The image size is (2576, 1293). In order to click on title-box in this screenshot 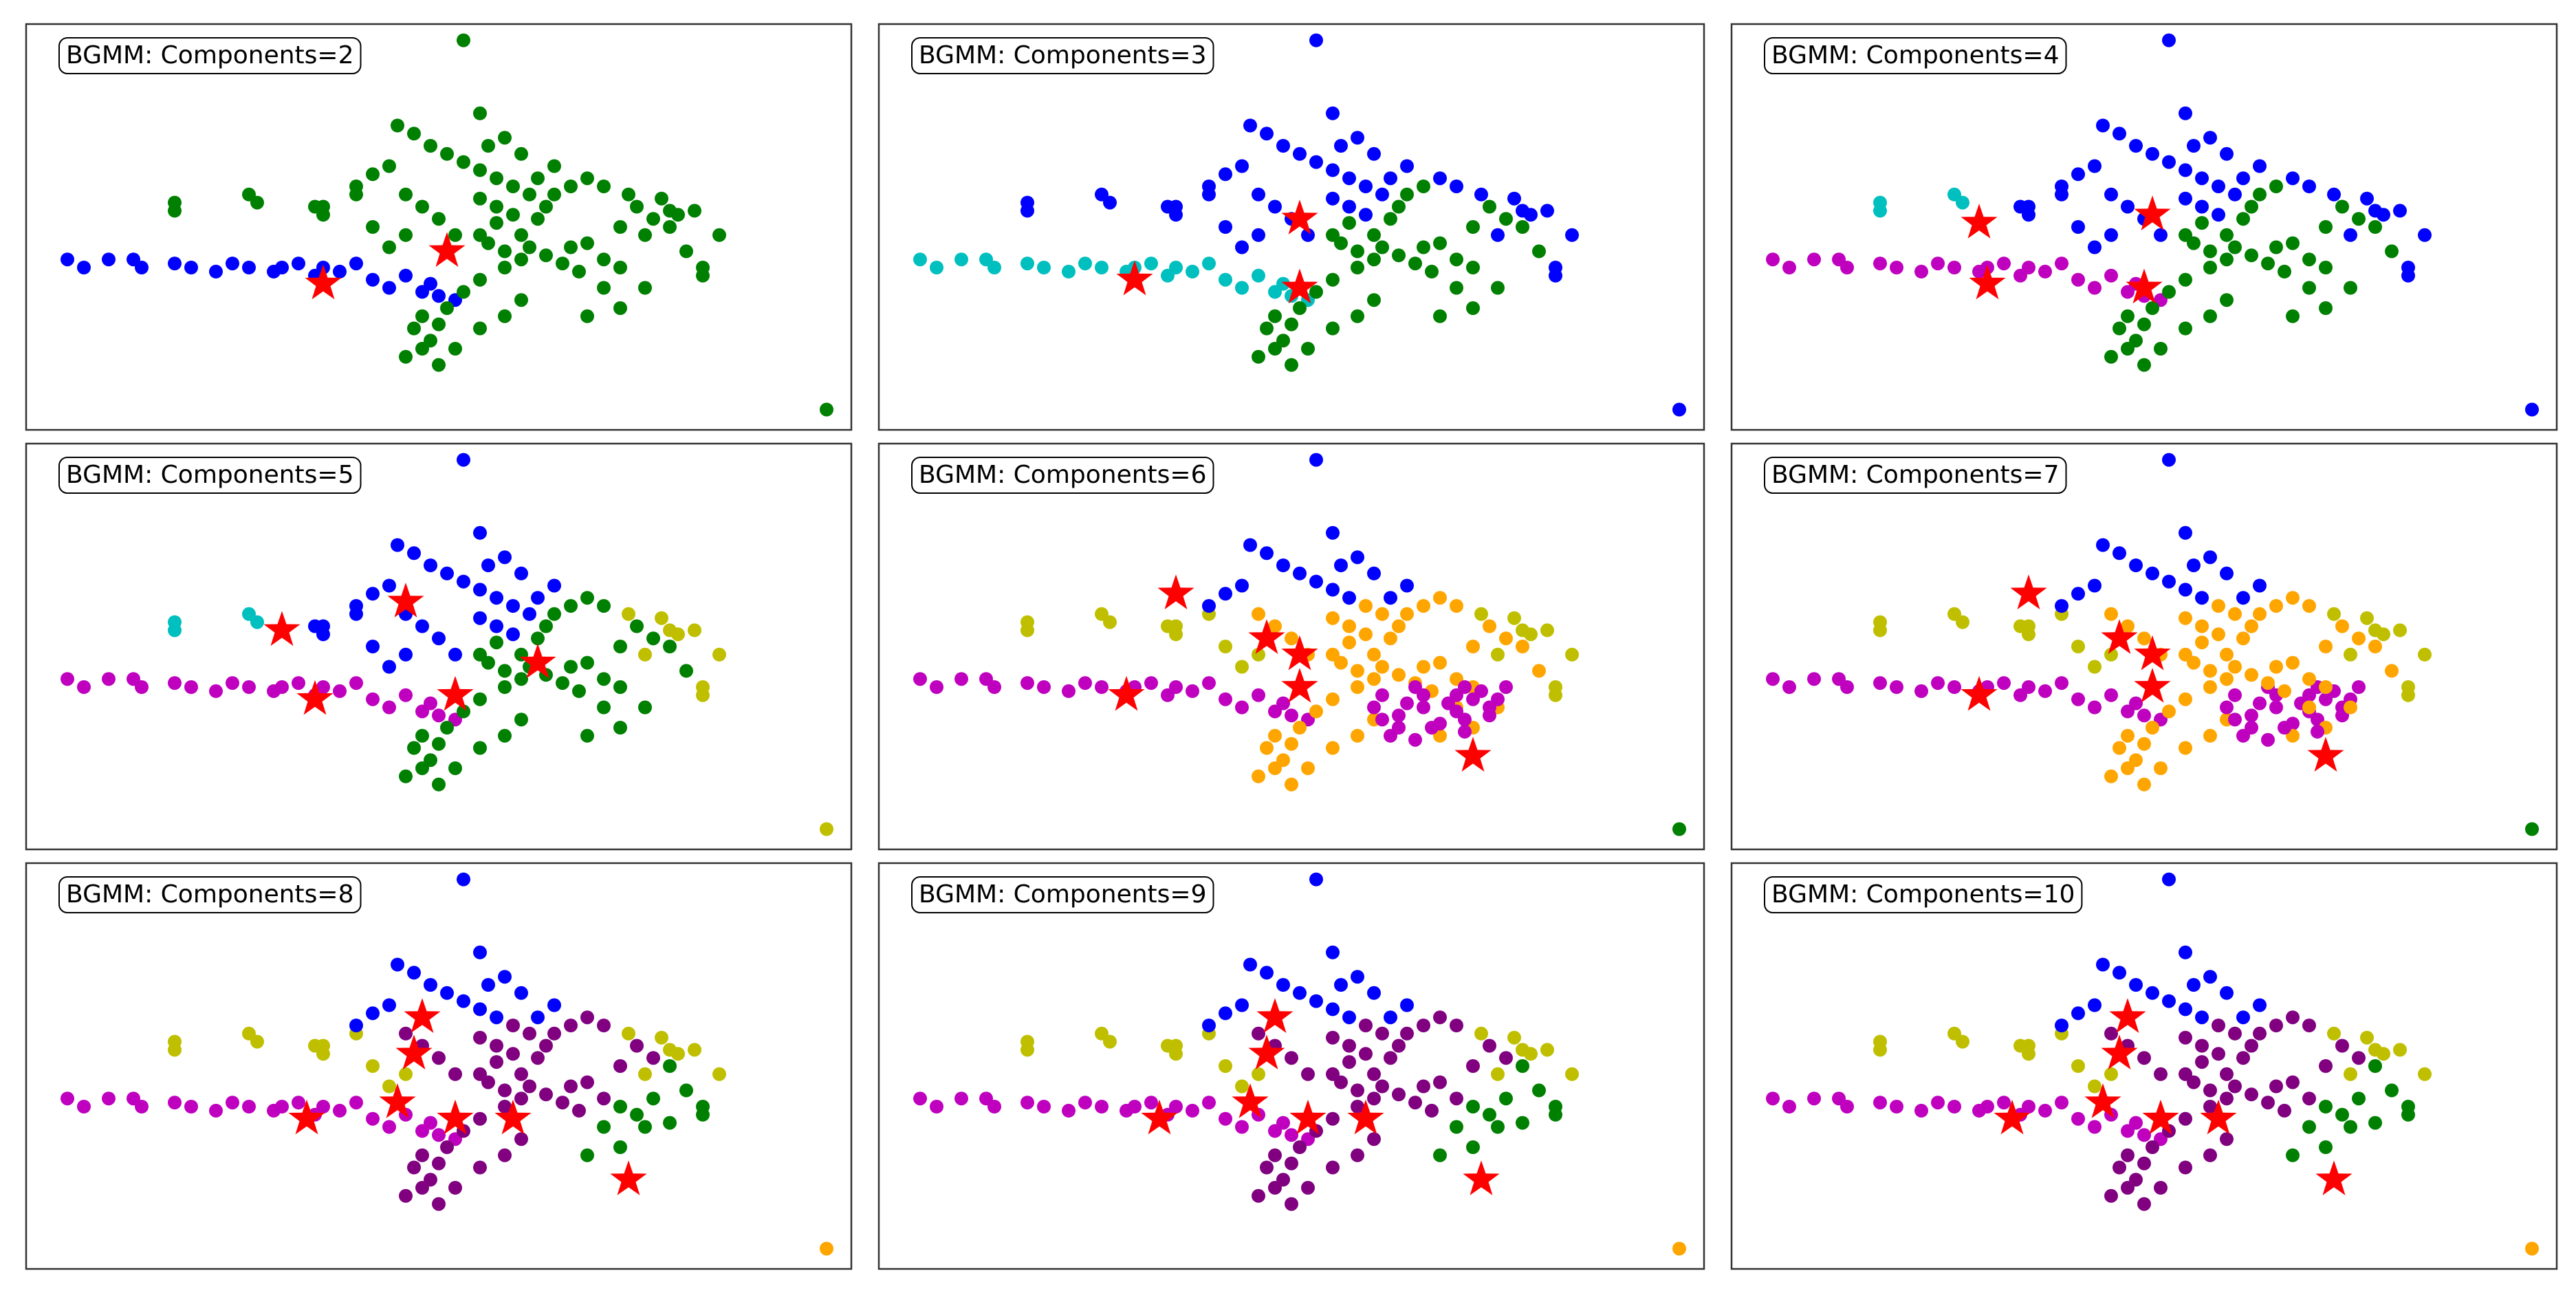, I will do `click(1915, 475)`.